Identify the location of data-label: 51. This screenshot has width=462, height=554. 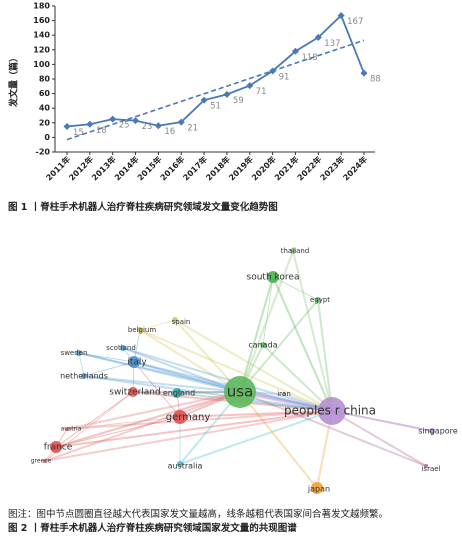
(215, 107).